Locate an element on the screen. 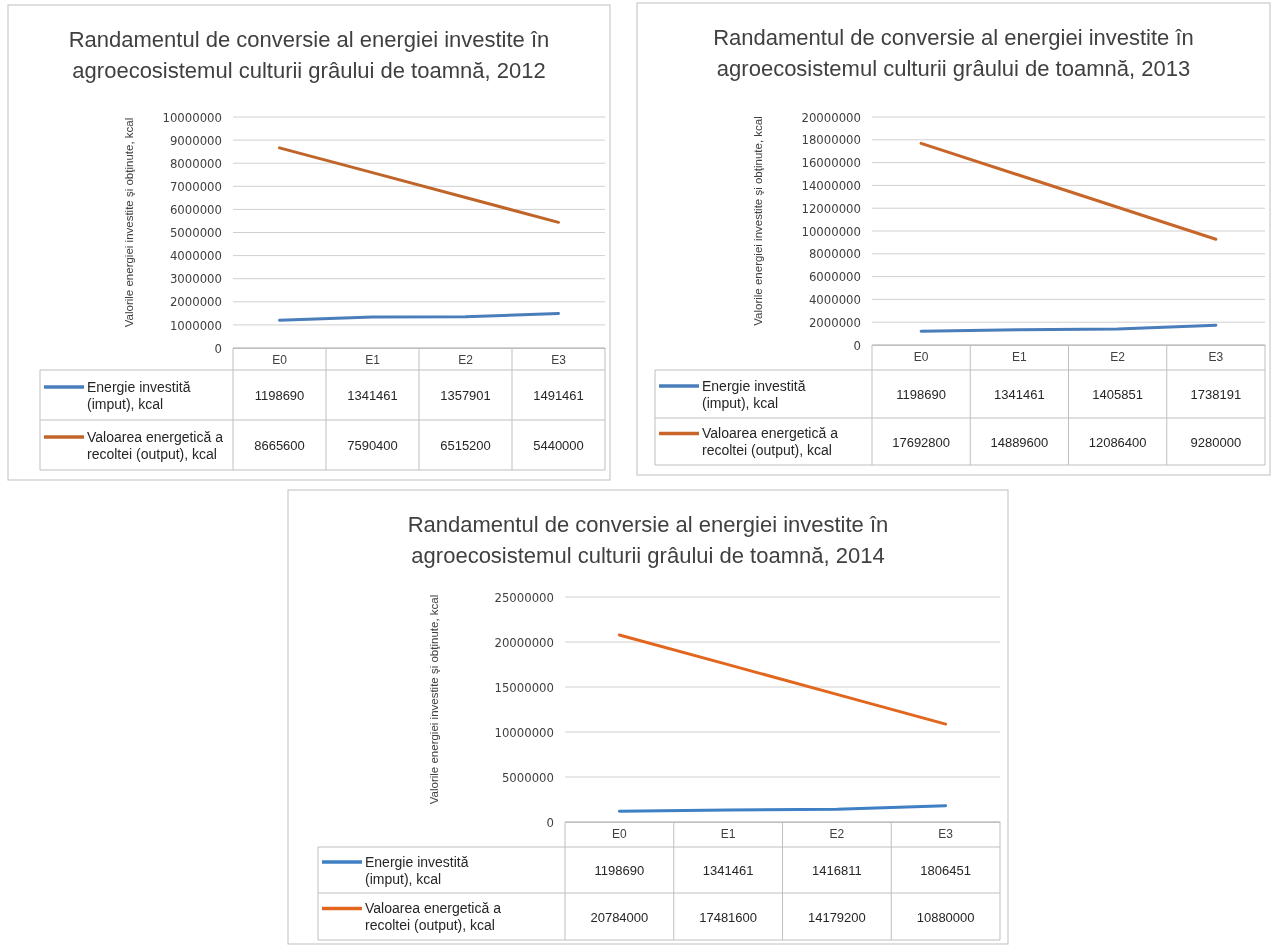 Image resolution: width=1275 pixels, height=946 pixels. data-label: 1738191 is located at coordinates (1216, 394).